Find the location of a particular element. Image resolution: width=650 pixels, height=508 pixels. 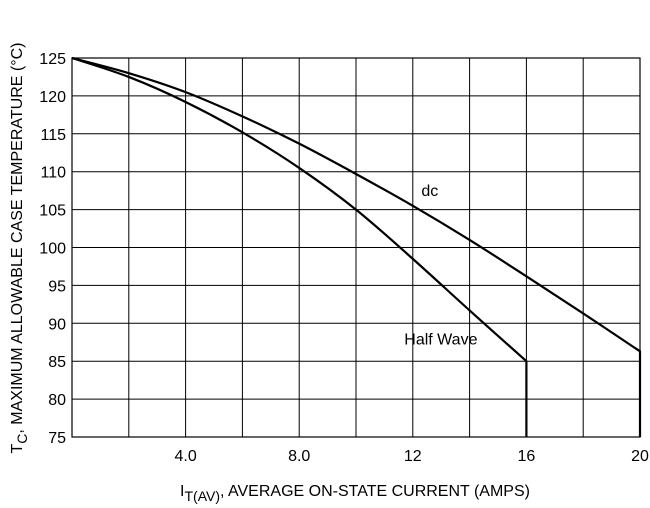

y-axis-title-main: T is located at coordinates (17, 448).